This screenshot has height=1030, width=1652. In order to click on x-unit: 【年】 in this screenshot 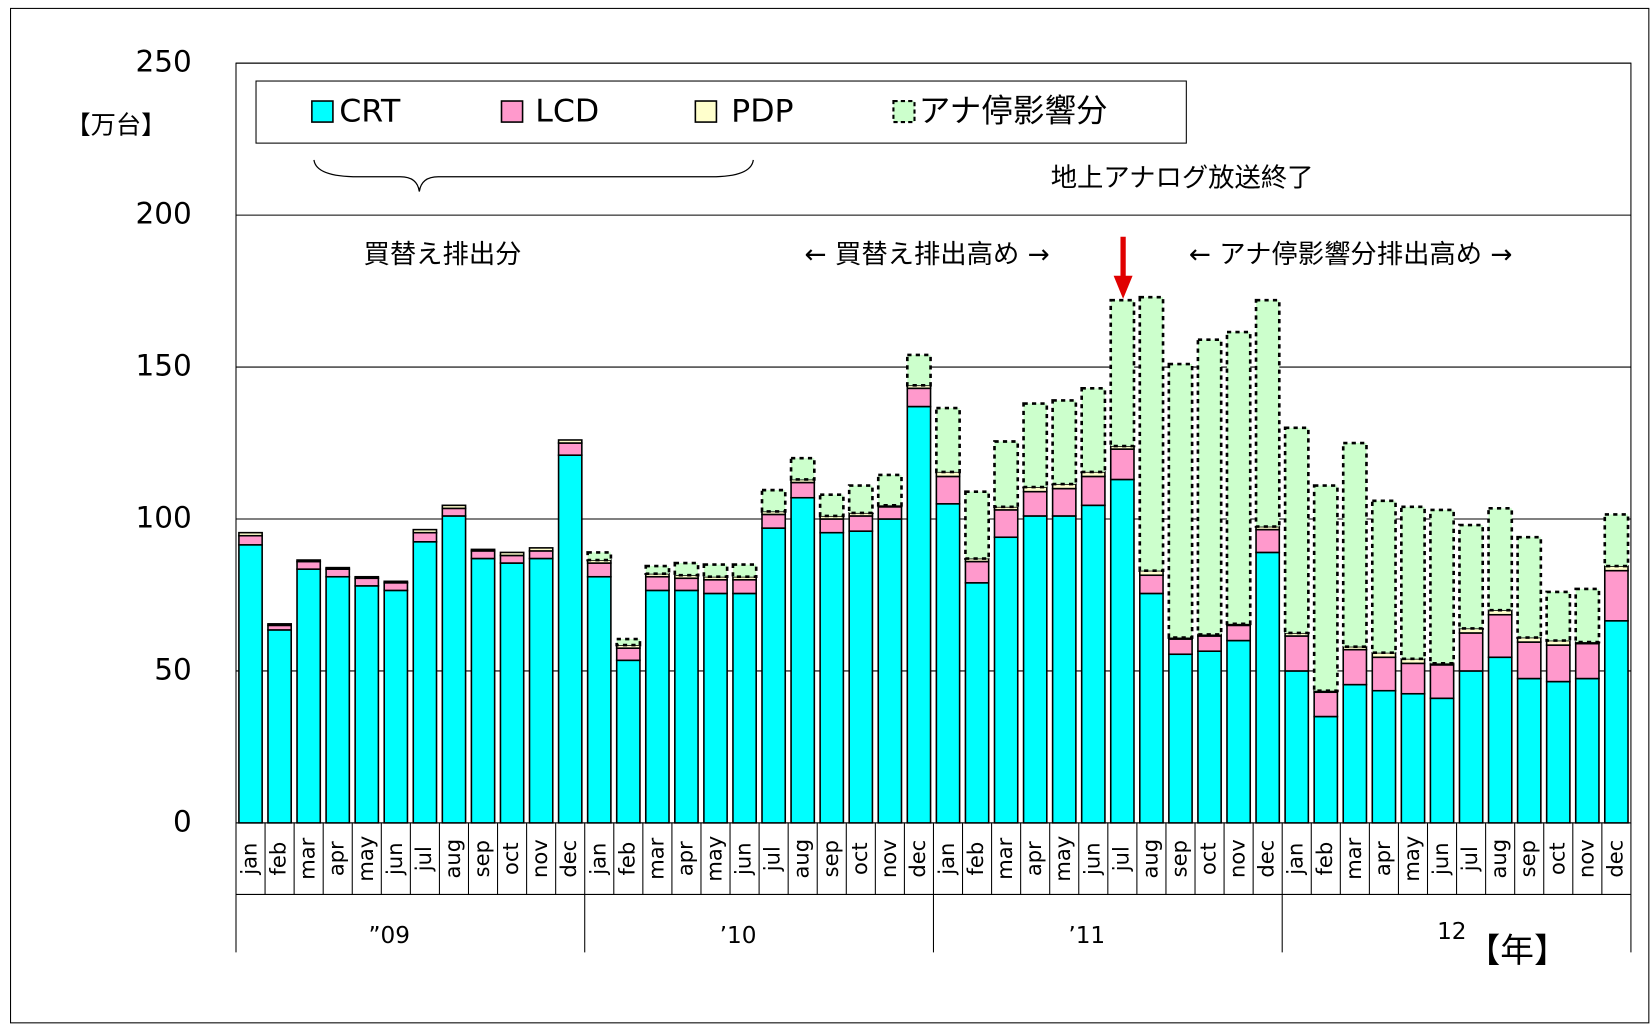, I will do `click(1517, 950)`.